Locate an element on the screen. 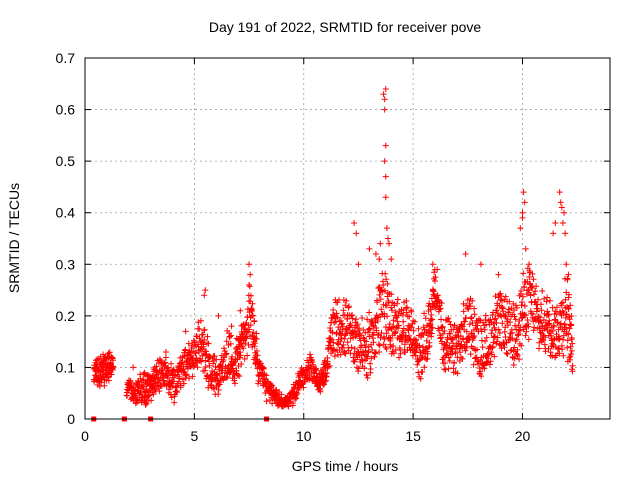  y-tick-label: 0.7 is located at coordinates (66, 58).